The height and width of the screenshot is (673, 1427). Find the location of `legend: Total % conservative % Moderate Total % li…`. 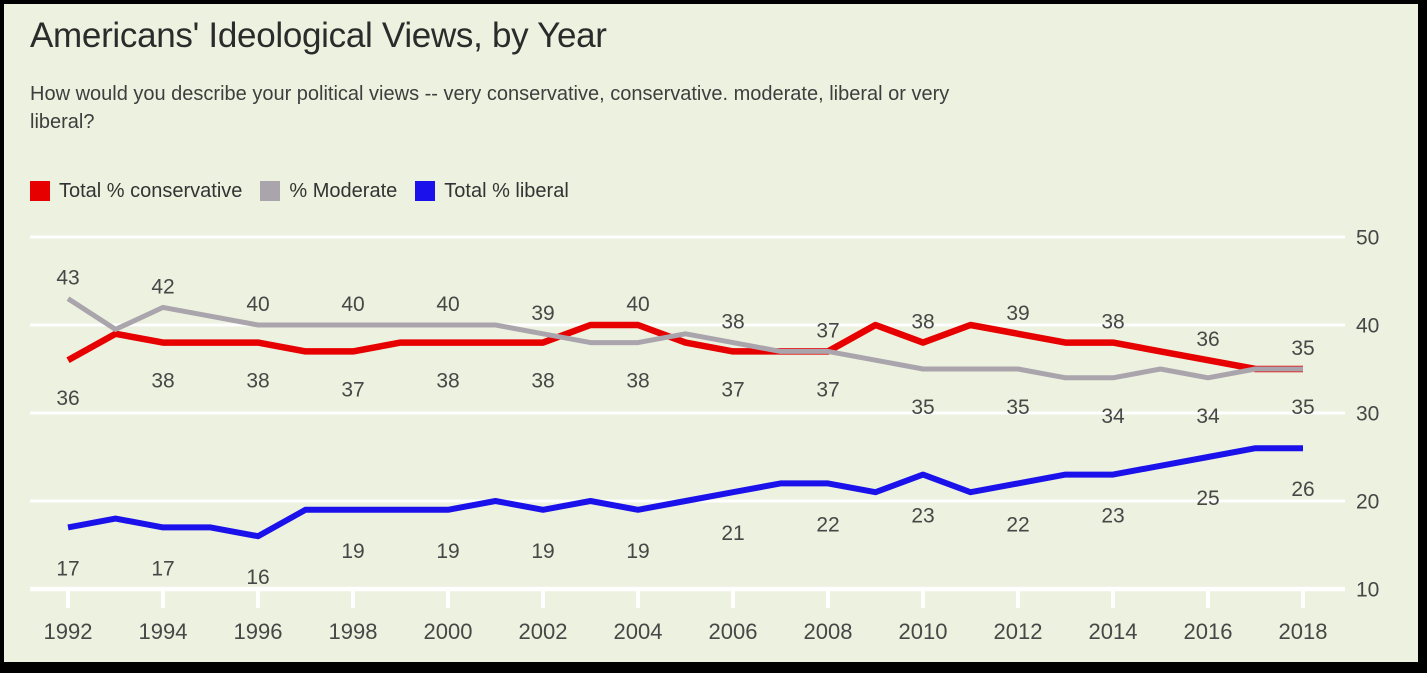

legend: Total % conservative % Moderate Total % li… is located at coordinates (308, 191).